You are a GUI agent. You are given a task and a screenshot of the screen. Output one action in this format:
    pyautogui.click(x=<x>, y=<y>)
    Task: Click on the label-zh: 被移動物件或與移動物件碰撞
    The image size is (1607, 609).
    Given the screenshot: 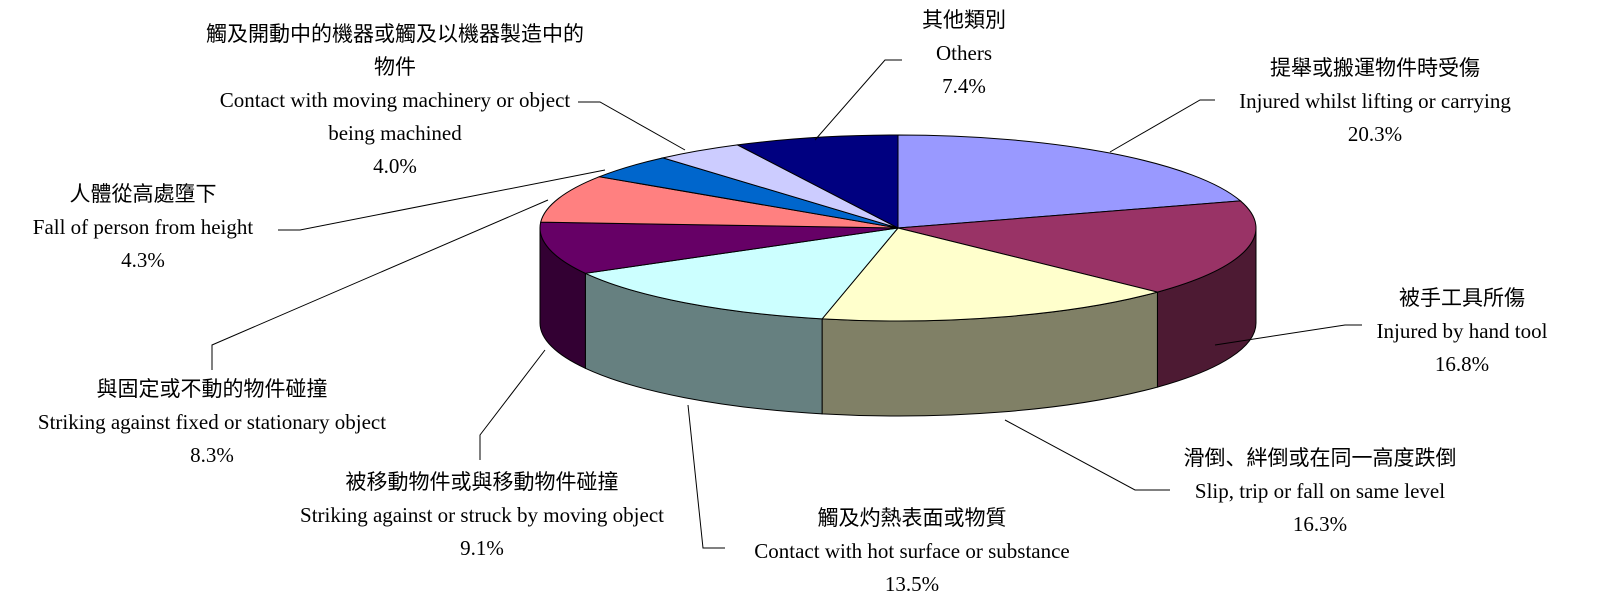 What is the action you would take?
    pyautogui.click(x=482, y=482)
    